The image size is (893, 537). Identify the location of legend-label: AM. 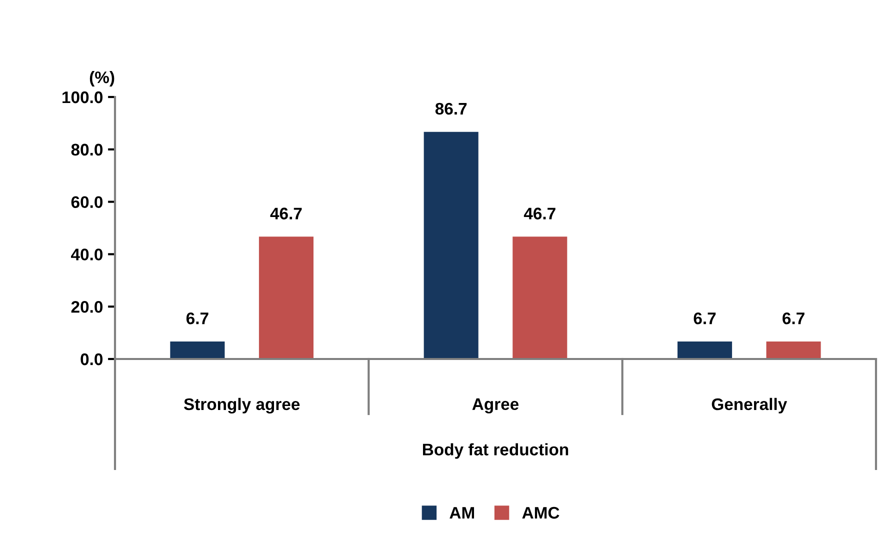
(462, 513).